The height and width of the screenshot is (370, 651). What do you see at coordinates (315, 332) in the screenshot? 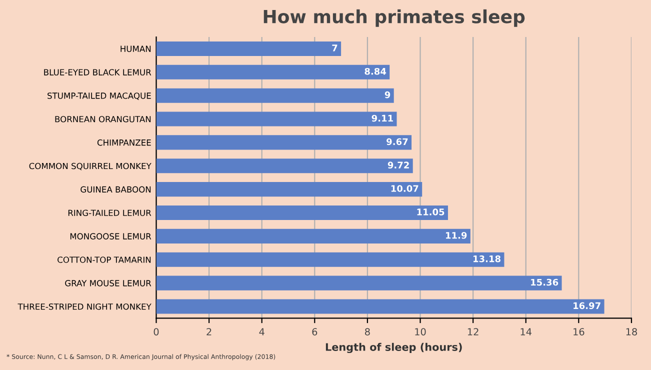
I see `x-tick-label: 6` at bounding box center [315, 332].